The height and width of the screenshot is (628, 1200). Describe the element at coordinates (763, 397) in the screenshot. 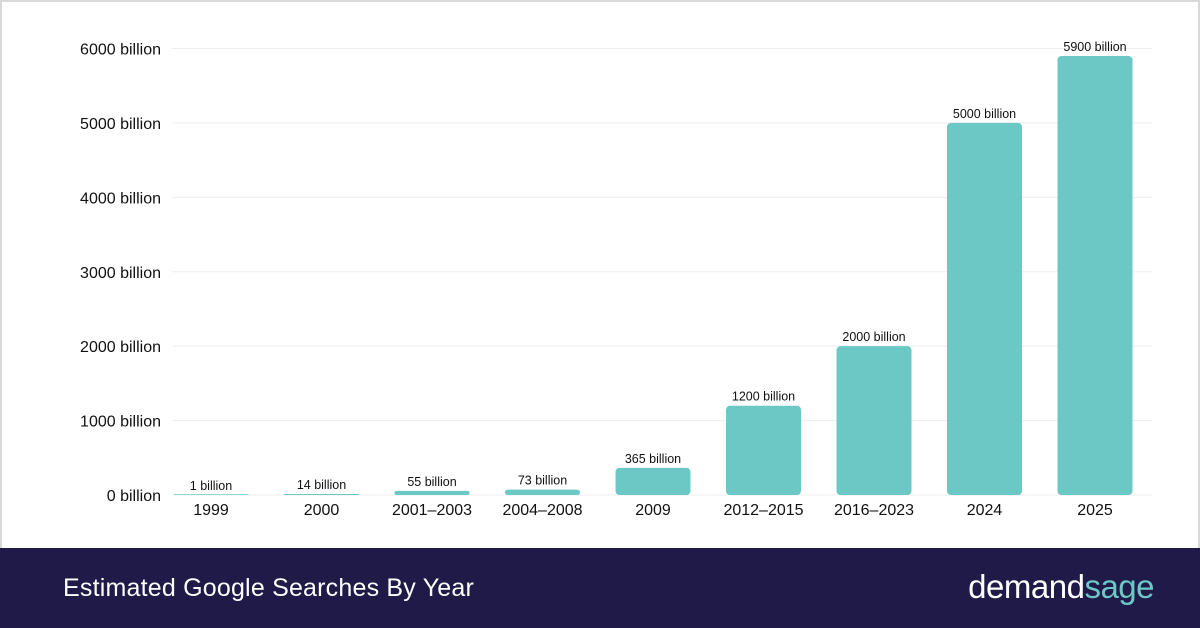

I see `data-label: 1200 billion` at that location.